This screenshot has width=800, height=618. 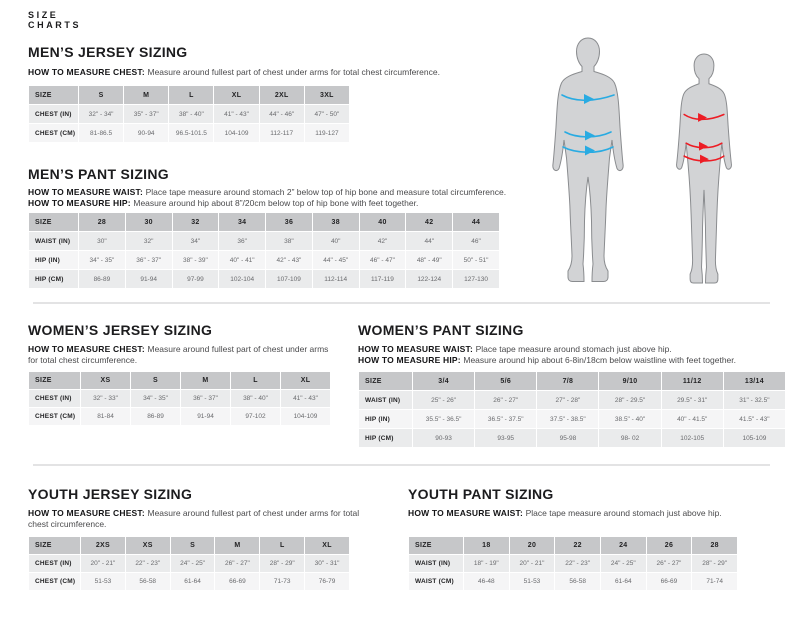 I want to click on table-cell: 117-119, so click(x=382, y=279).